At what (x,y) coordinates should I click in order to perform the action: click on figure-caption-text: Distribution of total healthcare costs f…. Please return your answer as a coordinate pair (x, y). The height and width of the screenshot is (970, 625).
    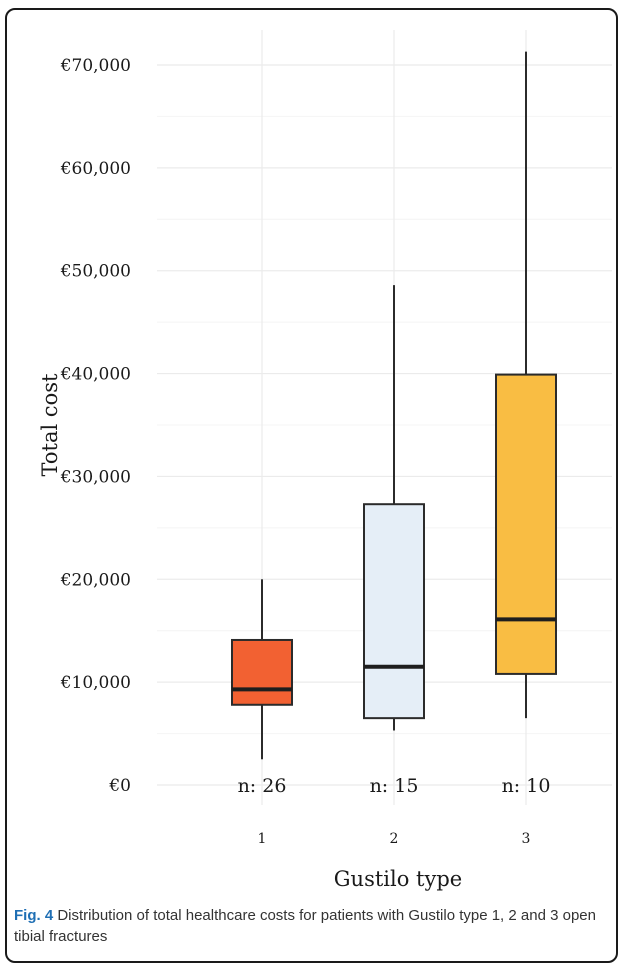
    Looking at the image, I should click on (305, 926).